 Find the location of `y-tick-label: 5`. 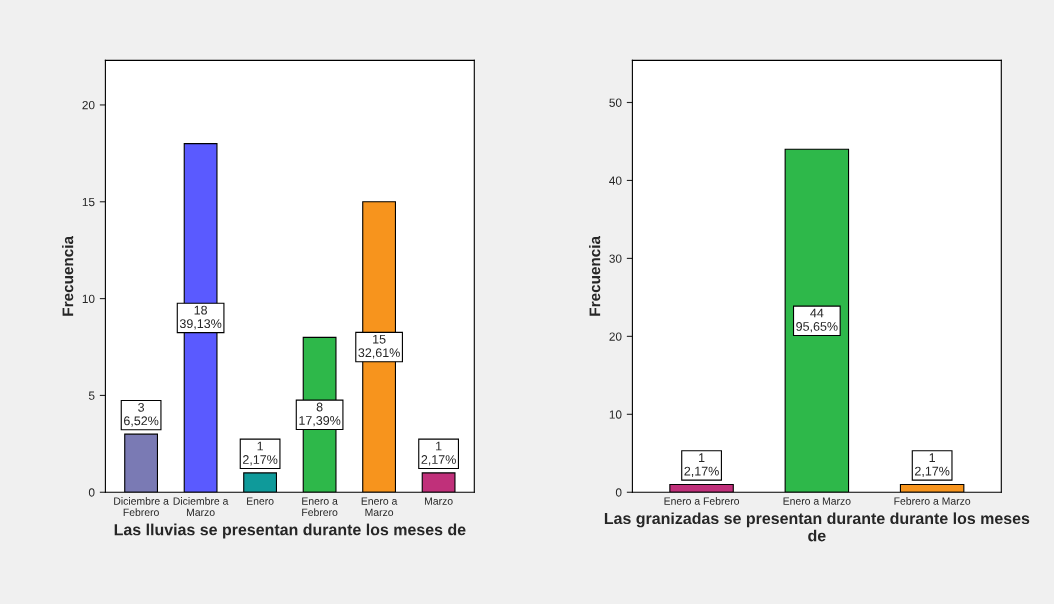

y-tick-label: 5 is located at coordinates (91, 395).